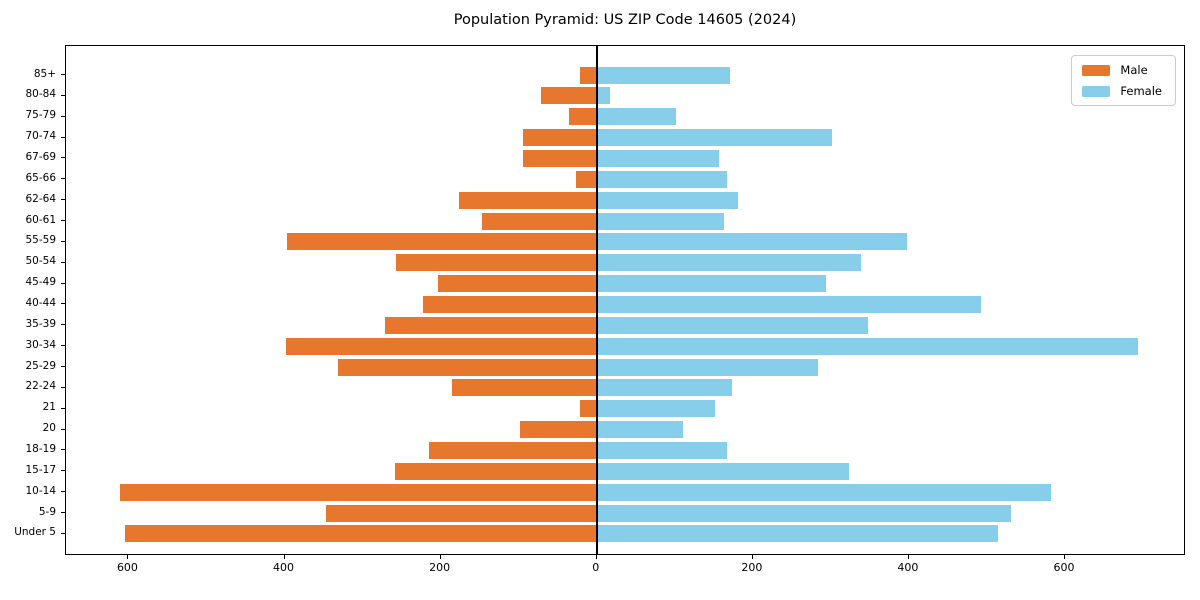  What do you see at coordinates (49, 428) in the screenshot?
I see `y-tick-label-20: 20` at bounding box center [49, 428].